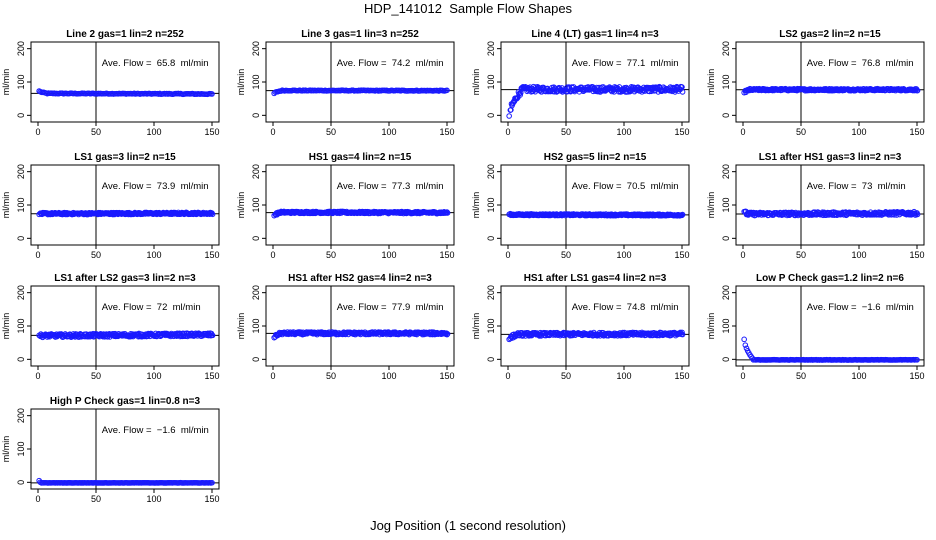 The image size is (936, 540). I want to click on average-flow-annotation: Ave. Flow = 77.9 ml/min, so click(390, 307).